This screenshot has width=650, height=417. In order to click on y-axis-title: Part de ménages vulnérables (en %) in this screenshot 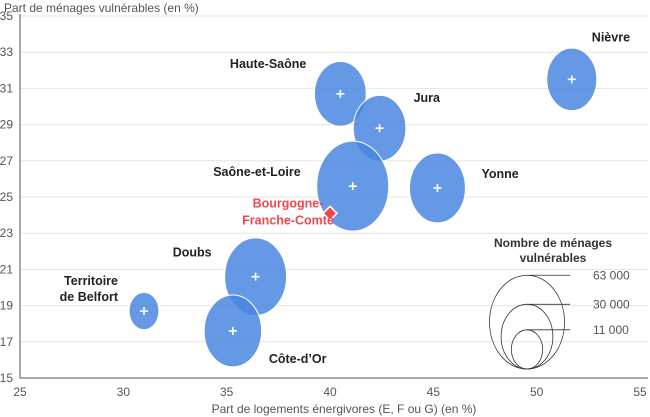, I will do `click(101, 8)`.